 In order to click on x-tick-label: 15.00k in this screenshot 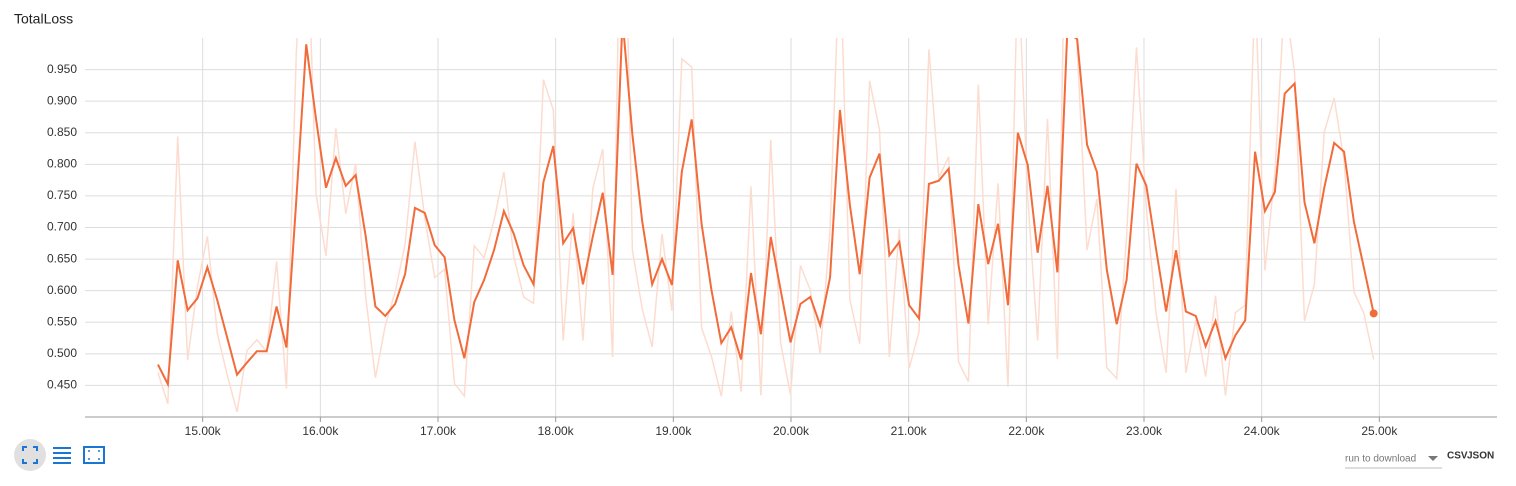, I will do `click(203, 431)`.